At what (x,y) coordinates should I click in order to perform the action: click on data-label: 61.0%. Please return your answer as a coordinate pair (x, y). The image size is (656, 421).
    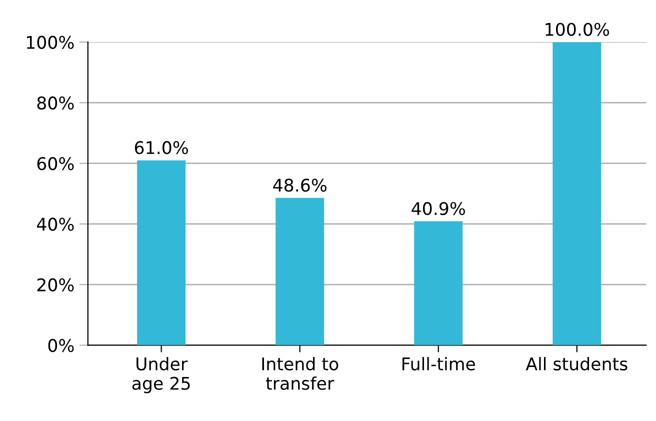
    Looking at the image, I should click on (161, 147).